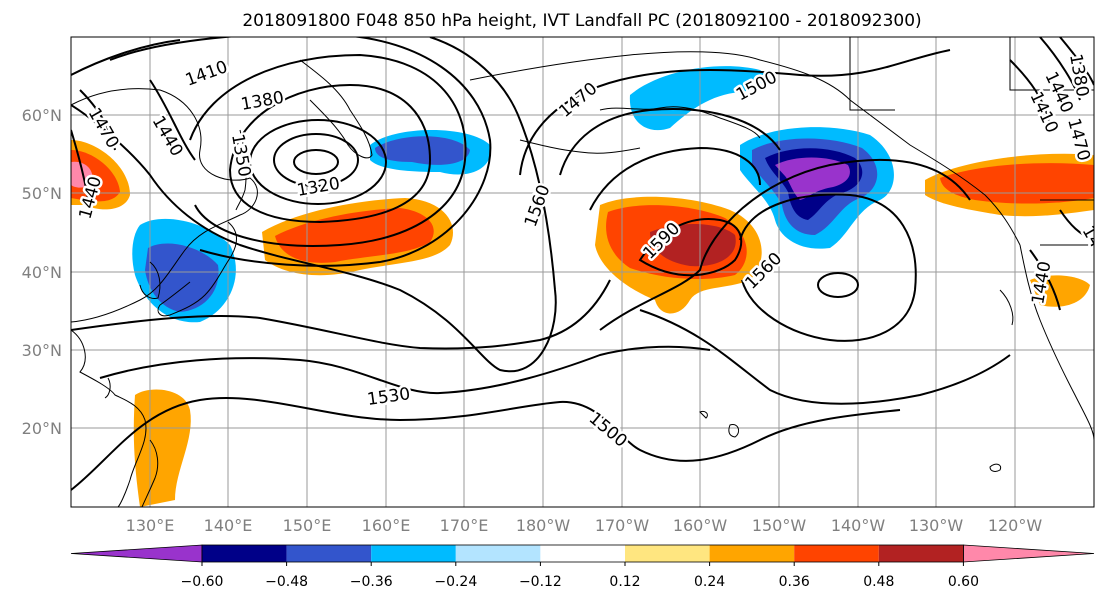  What do you see at coordinates (136, 553) in the screenshot?
I see `colorbar-extend-min` at bounding box center [136, 553].